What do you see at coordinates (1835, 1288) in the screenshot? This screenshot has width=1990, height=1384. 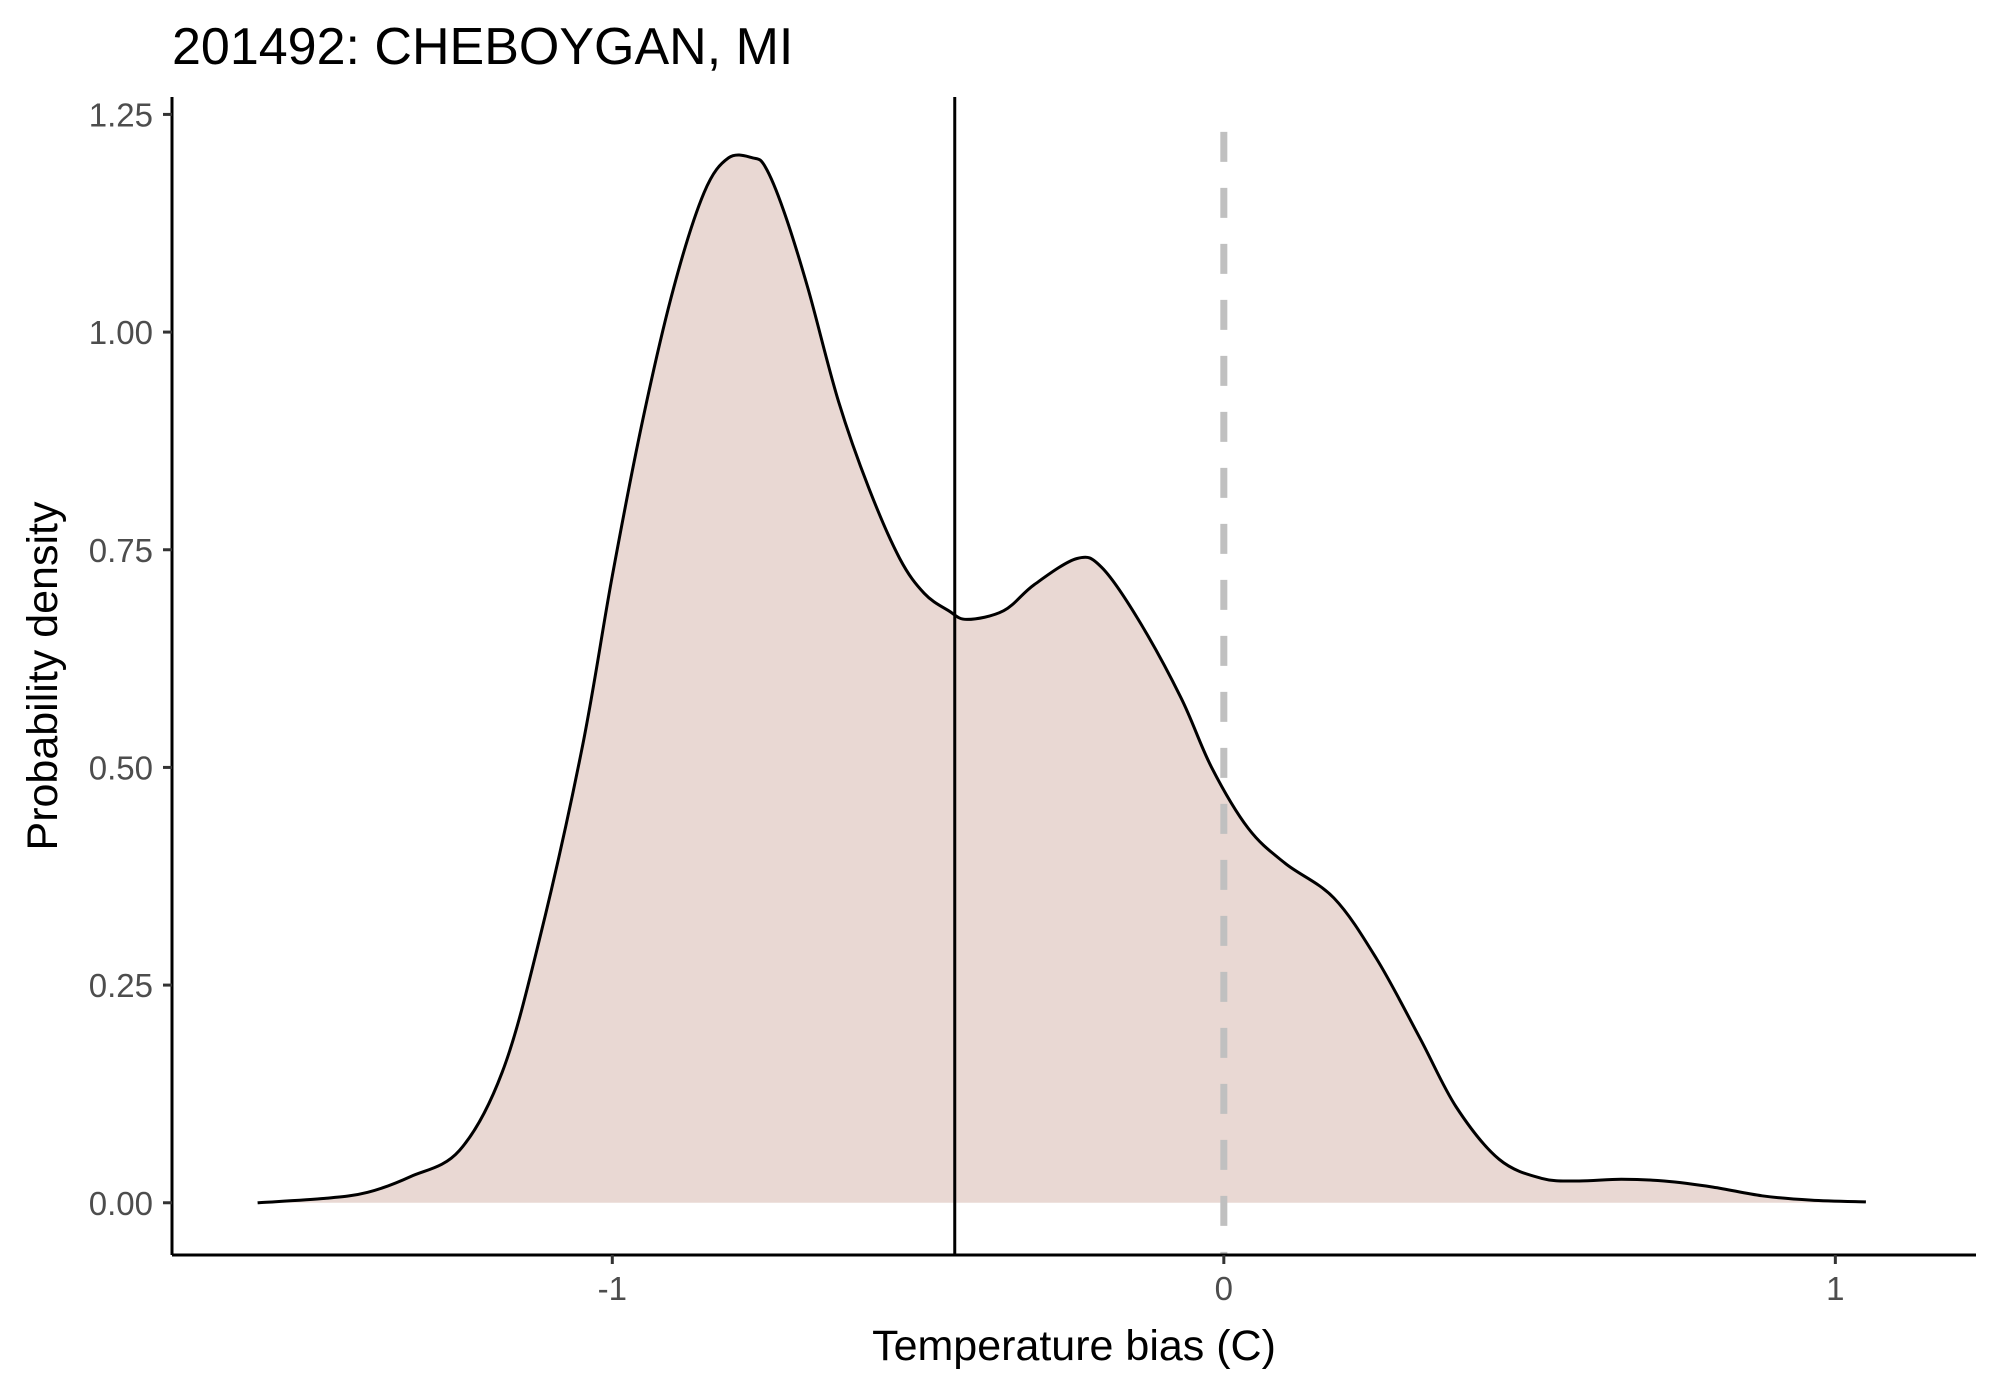 I see `x-tick-label: 1` at bounding box center [1835, 1288].